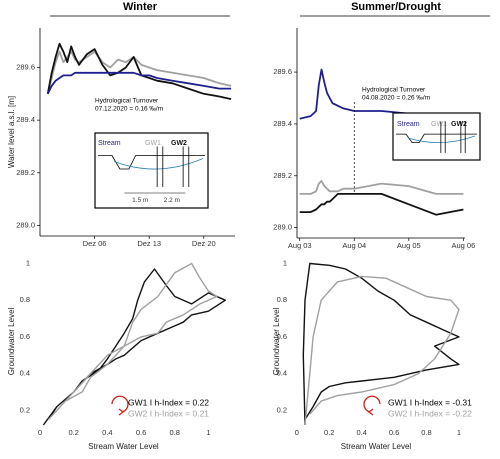 The width and height of the screenshot is (500, 459). Describe the element at coordinates (204, 243) in the screenshot. I see `x-tick-label: Dez 20` at that location.